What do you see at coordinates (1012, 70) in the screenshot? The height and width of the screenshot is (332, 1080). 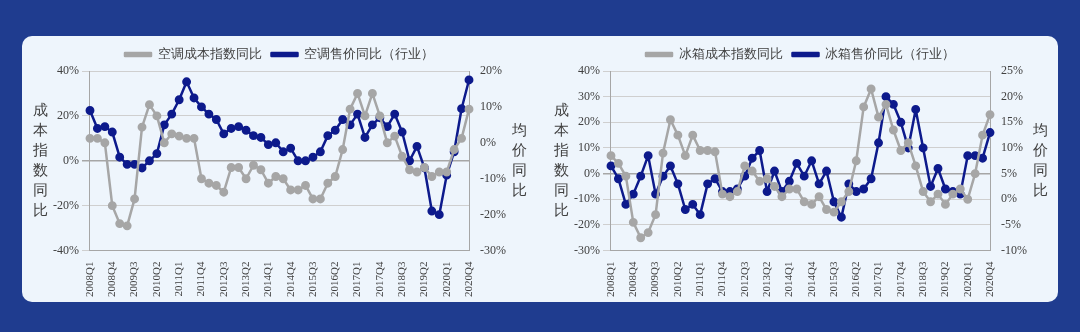 I see `y2-tick-label: 25%` at bounding box center [1012, 70].